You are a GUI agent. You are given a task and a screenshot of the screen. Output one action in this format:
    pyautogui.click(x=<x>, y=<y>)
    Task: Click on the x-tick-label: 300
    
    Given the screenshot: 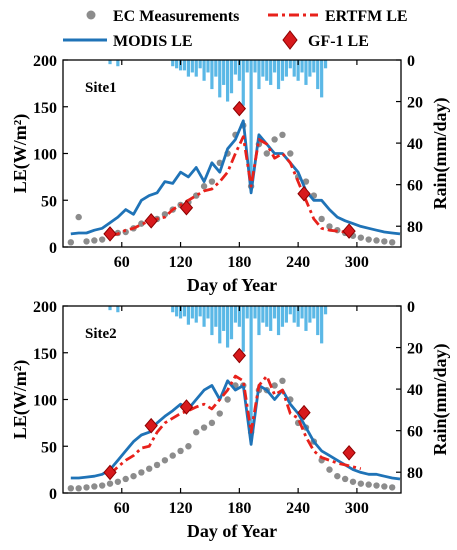 What is the action you would take?
    pyautogui.click(x=357, y=508)
    